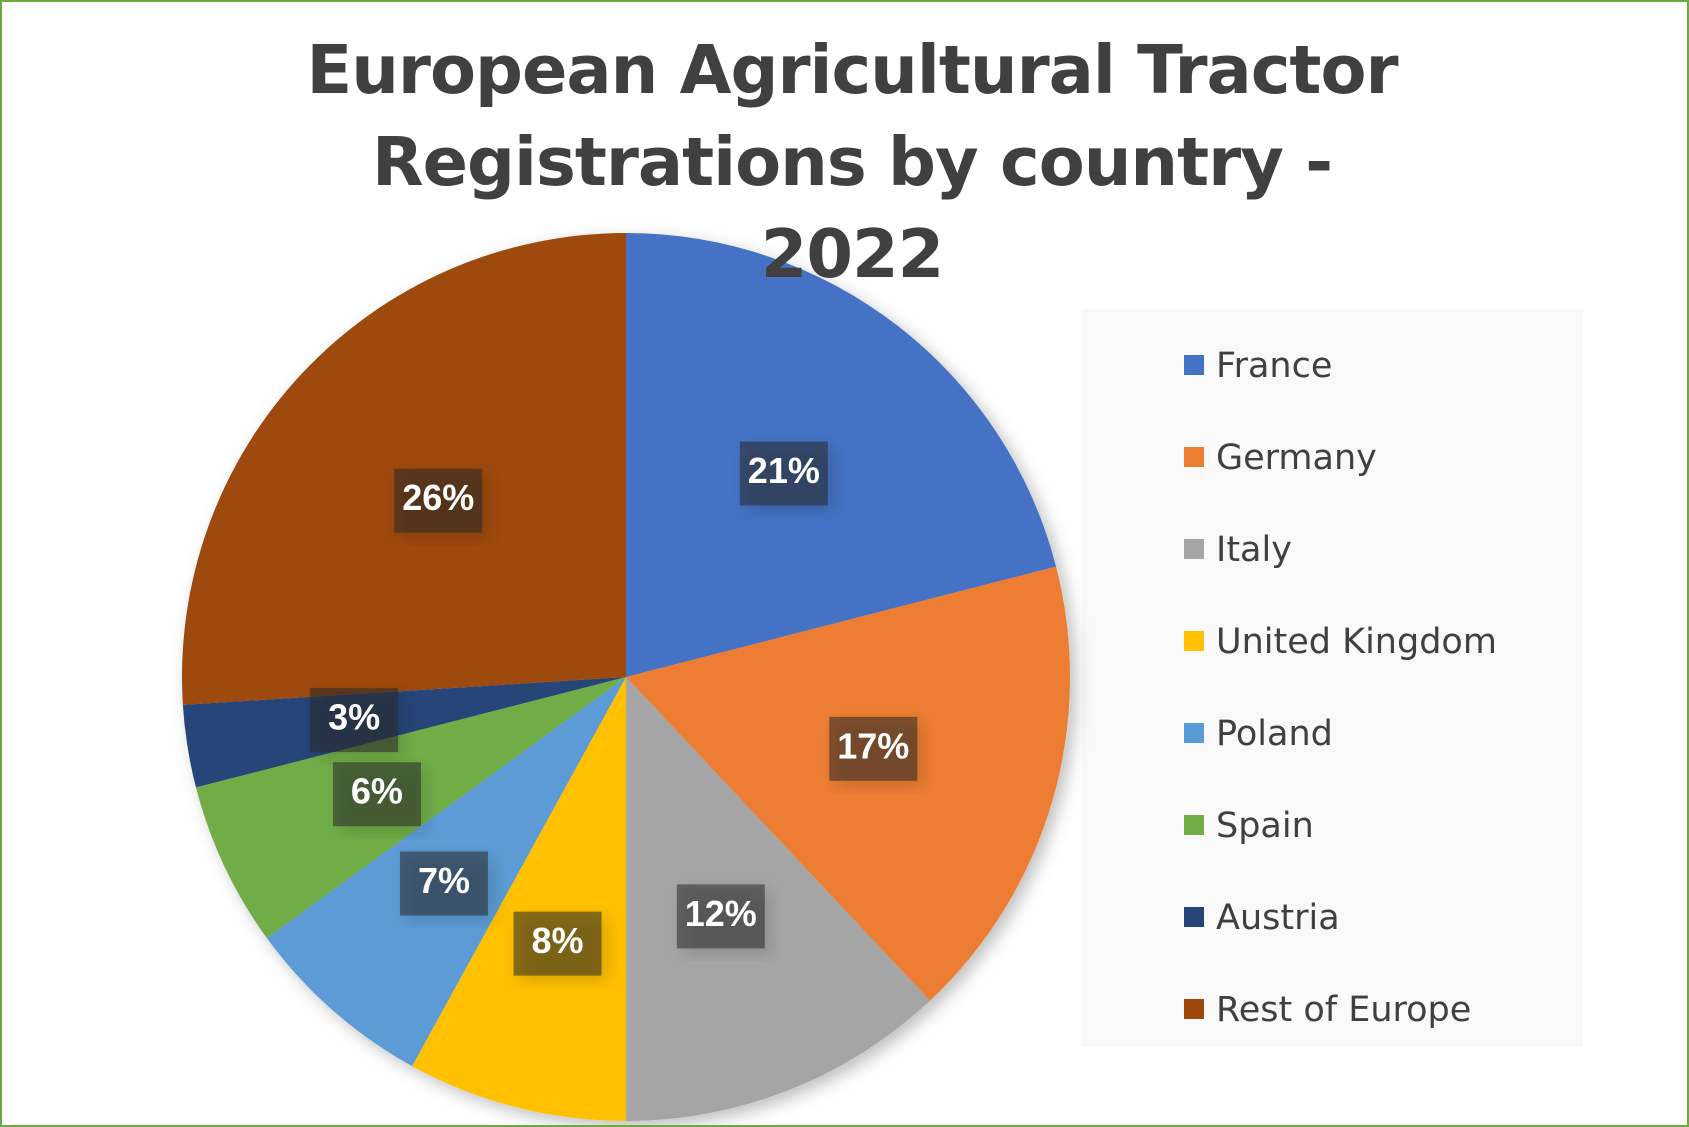 This screenshot has height=1127, width=1689. I want to click on data-label: 21%, so click(784, 470).